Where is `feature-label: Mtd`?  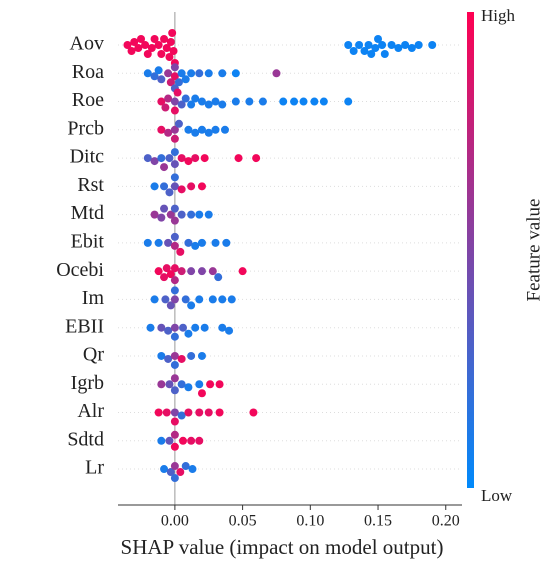 feature-label: Mtd is located at coordinates (87, 213).